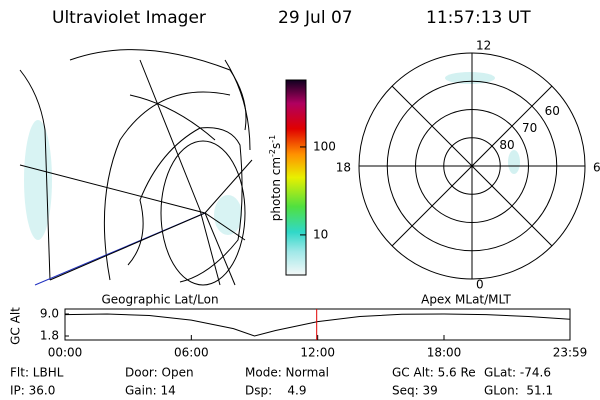 This screenshot has height=400, width=600. What do you see at coordinates (466, 300) in the screenshot?
I see `map-label: Apex MLat/MLT` at bounding box center [466, 300].